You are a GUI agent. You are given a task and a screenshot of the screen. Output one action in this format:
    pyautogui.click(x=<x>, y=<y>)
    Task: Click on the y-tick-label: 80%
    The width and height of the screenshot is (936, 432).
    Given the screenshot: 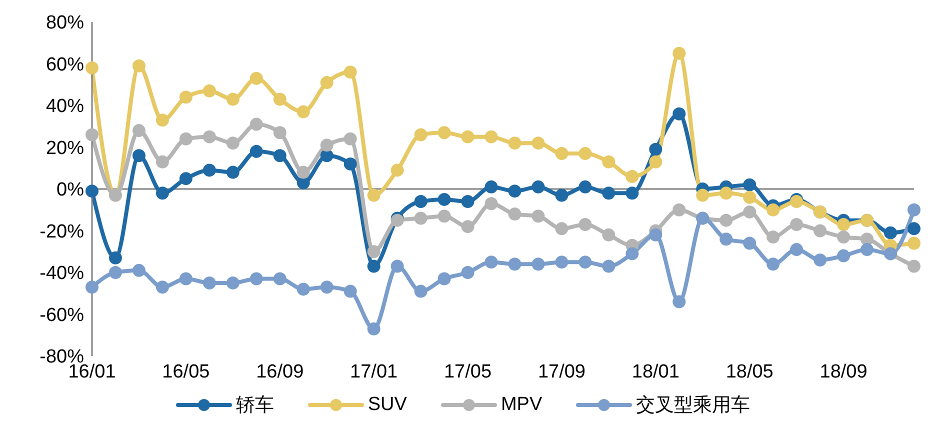 What is the action you would take?
    pyautogui.click(x=65, y=23)
    